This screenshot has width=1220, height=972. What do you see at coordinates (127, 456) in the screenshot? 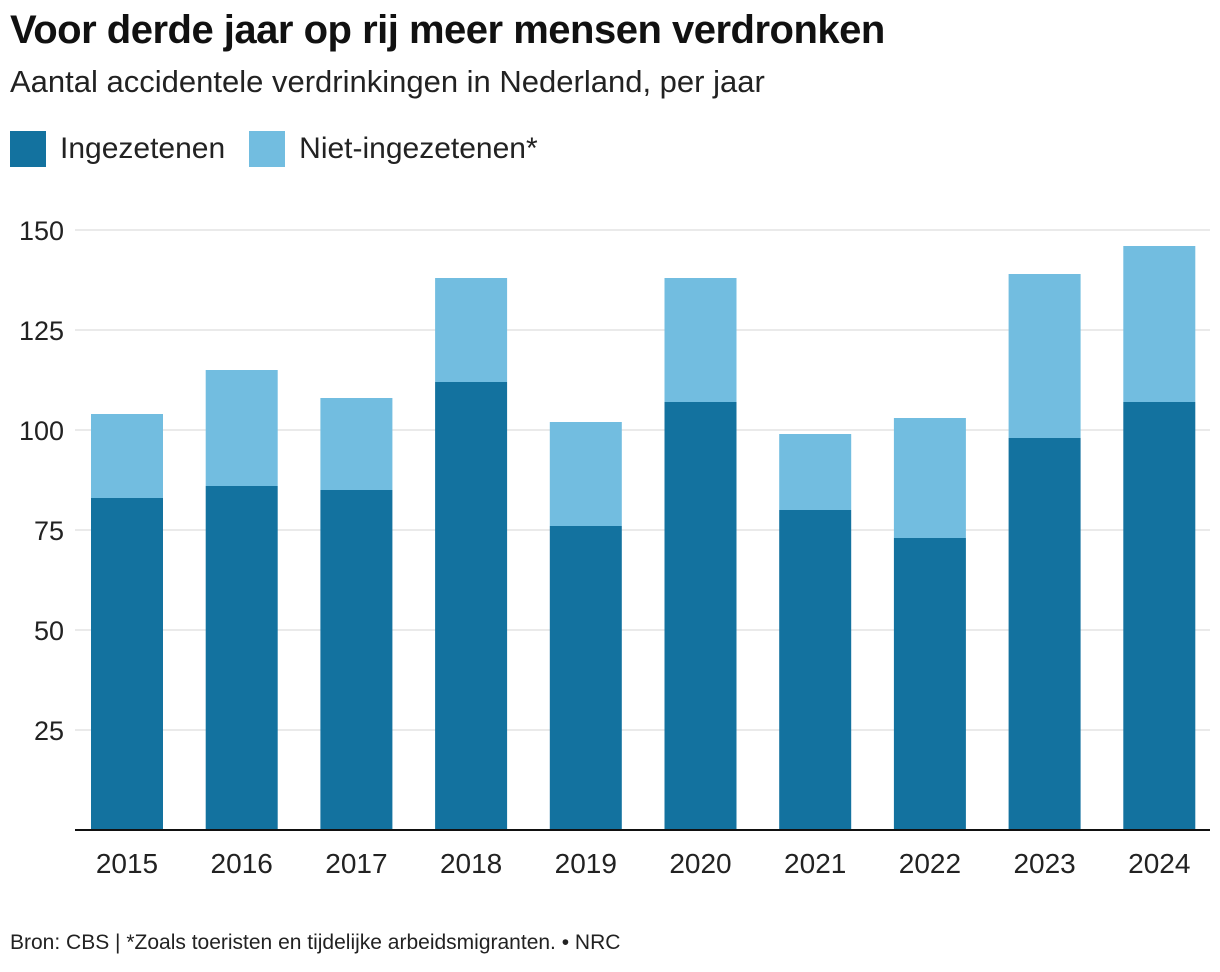
I see `bar-2015-niet-ingezetenen` at bounding box center [127, 456].